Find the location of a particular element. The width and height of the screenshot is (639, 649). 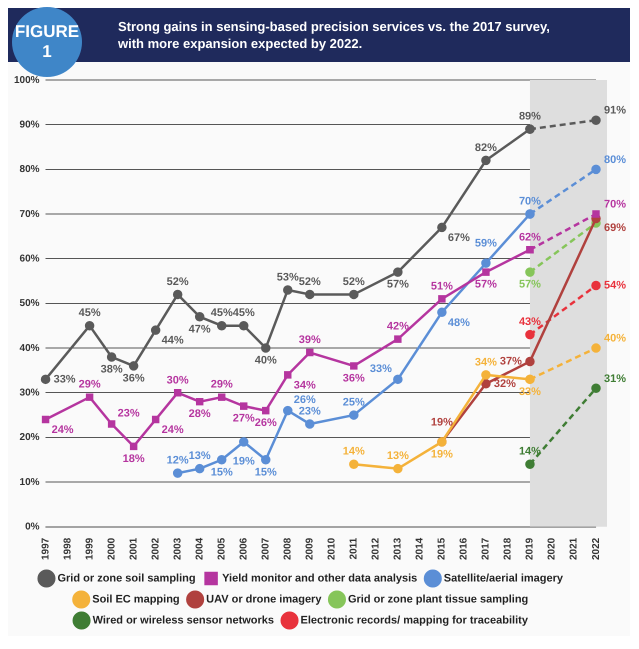

data-label: 80% is located at coordinates (615, 160).